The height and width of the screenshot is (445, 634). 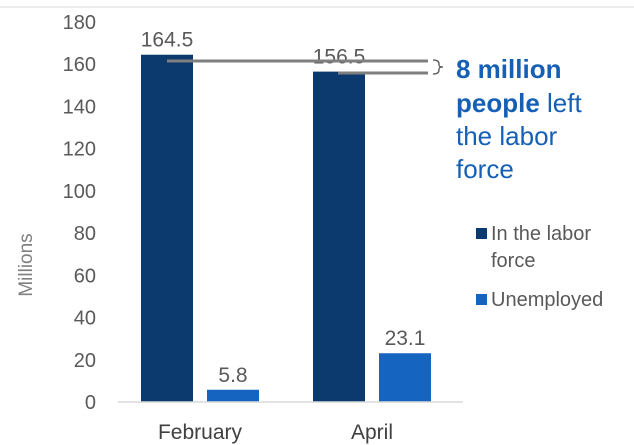 I want to click on y-tick-label-180: 180, so click(x=79, y=23).